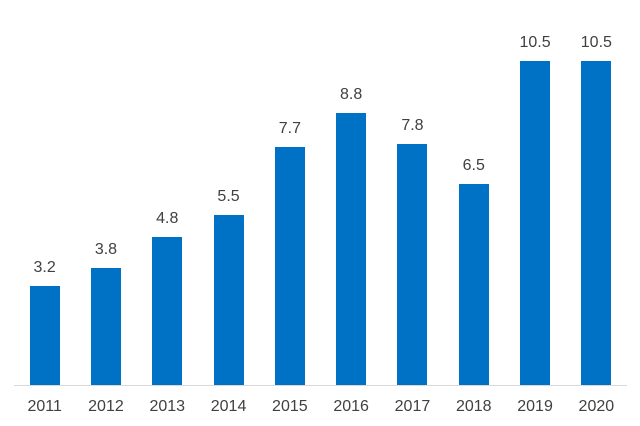 Image resolution: width=640 pixels, height=426 pixels. Describe the element at coordinates (473, 166) in the screenshot. I see `value-label-2018: 6.5` at that location.